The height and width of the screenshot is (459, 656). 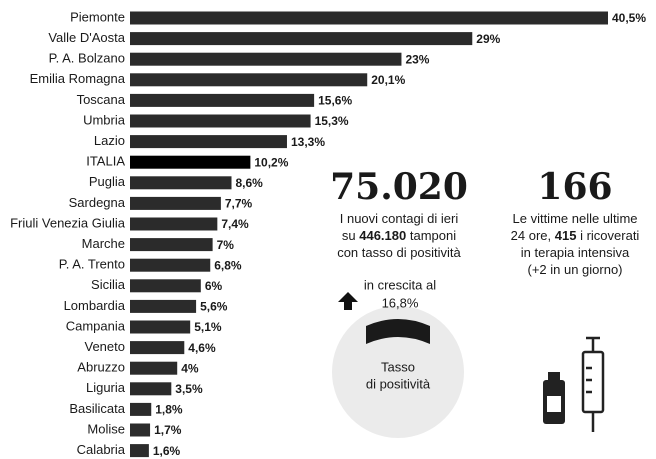 I want to click on value-label: 5,6%, so click(x=214, y=307).